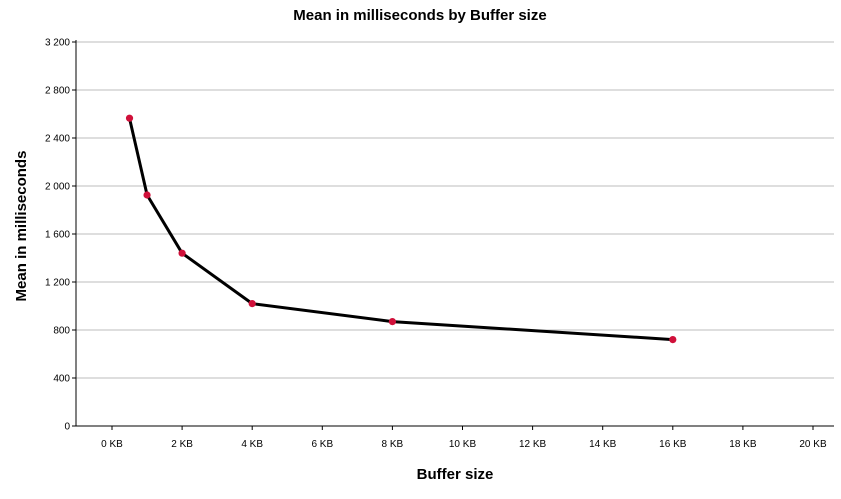 This screenshot has height=499, width=841. What do you see at coordinates (61, 331) in the screenshot?
I see `y-tick-label: 800` at bounding box center [61, 331].